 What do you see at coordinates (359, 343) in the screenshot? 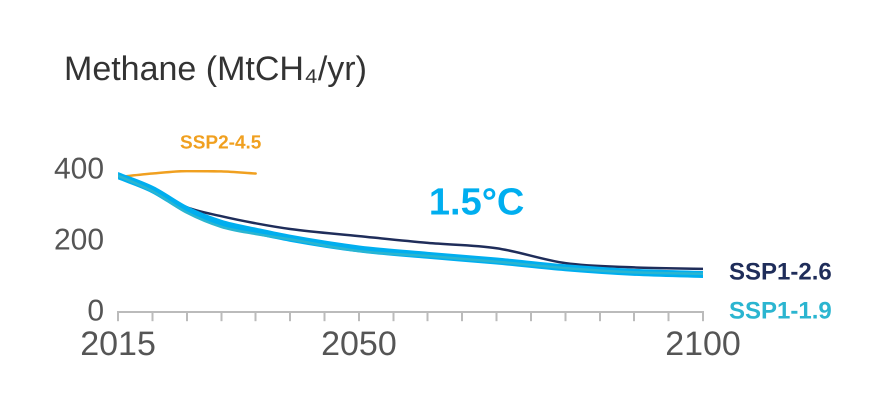
I see `x-tick-label: 2050` at bounding box center [359, 343].